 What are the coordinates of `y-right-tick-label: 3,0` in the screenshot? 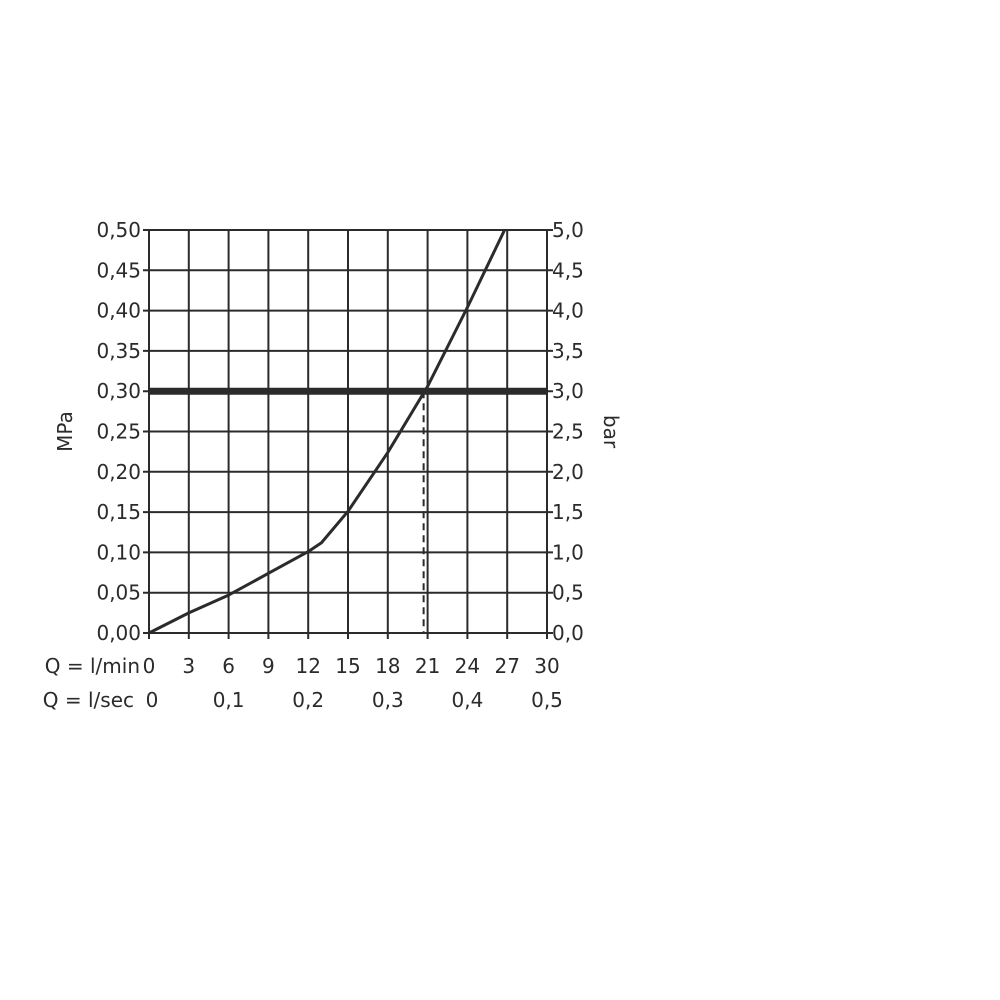 It's located at (568, 391).